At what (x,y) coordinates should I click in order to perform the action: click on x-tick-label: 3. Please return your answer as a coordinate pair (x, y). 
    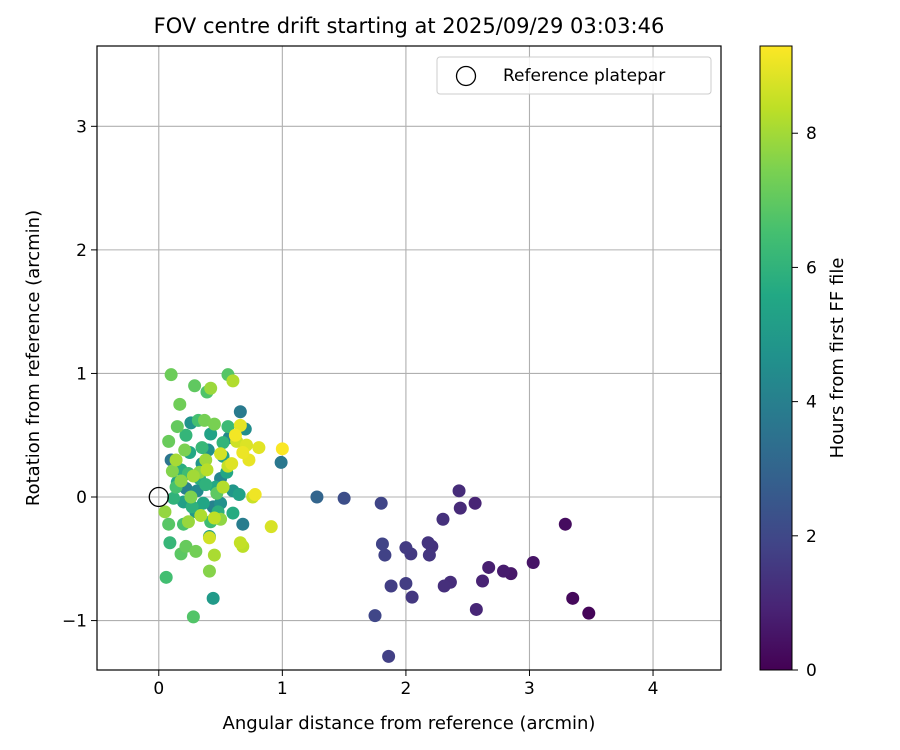
    Looking at the image, I should click on (529, 689).